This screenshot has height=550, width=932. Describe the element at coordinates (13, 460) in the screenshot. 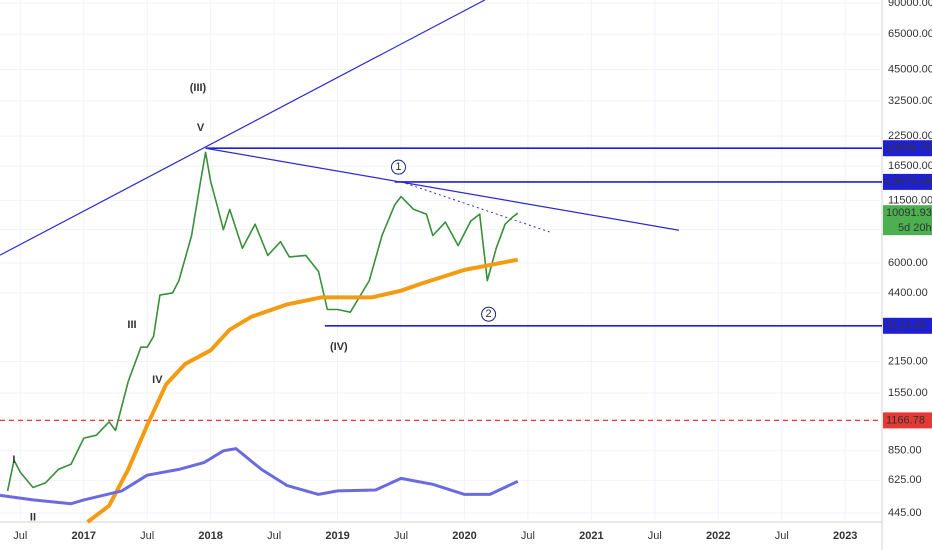

I see `annotation: I` at that location.